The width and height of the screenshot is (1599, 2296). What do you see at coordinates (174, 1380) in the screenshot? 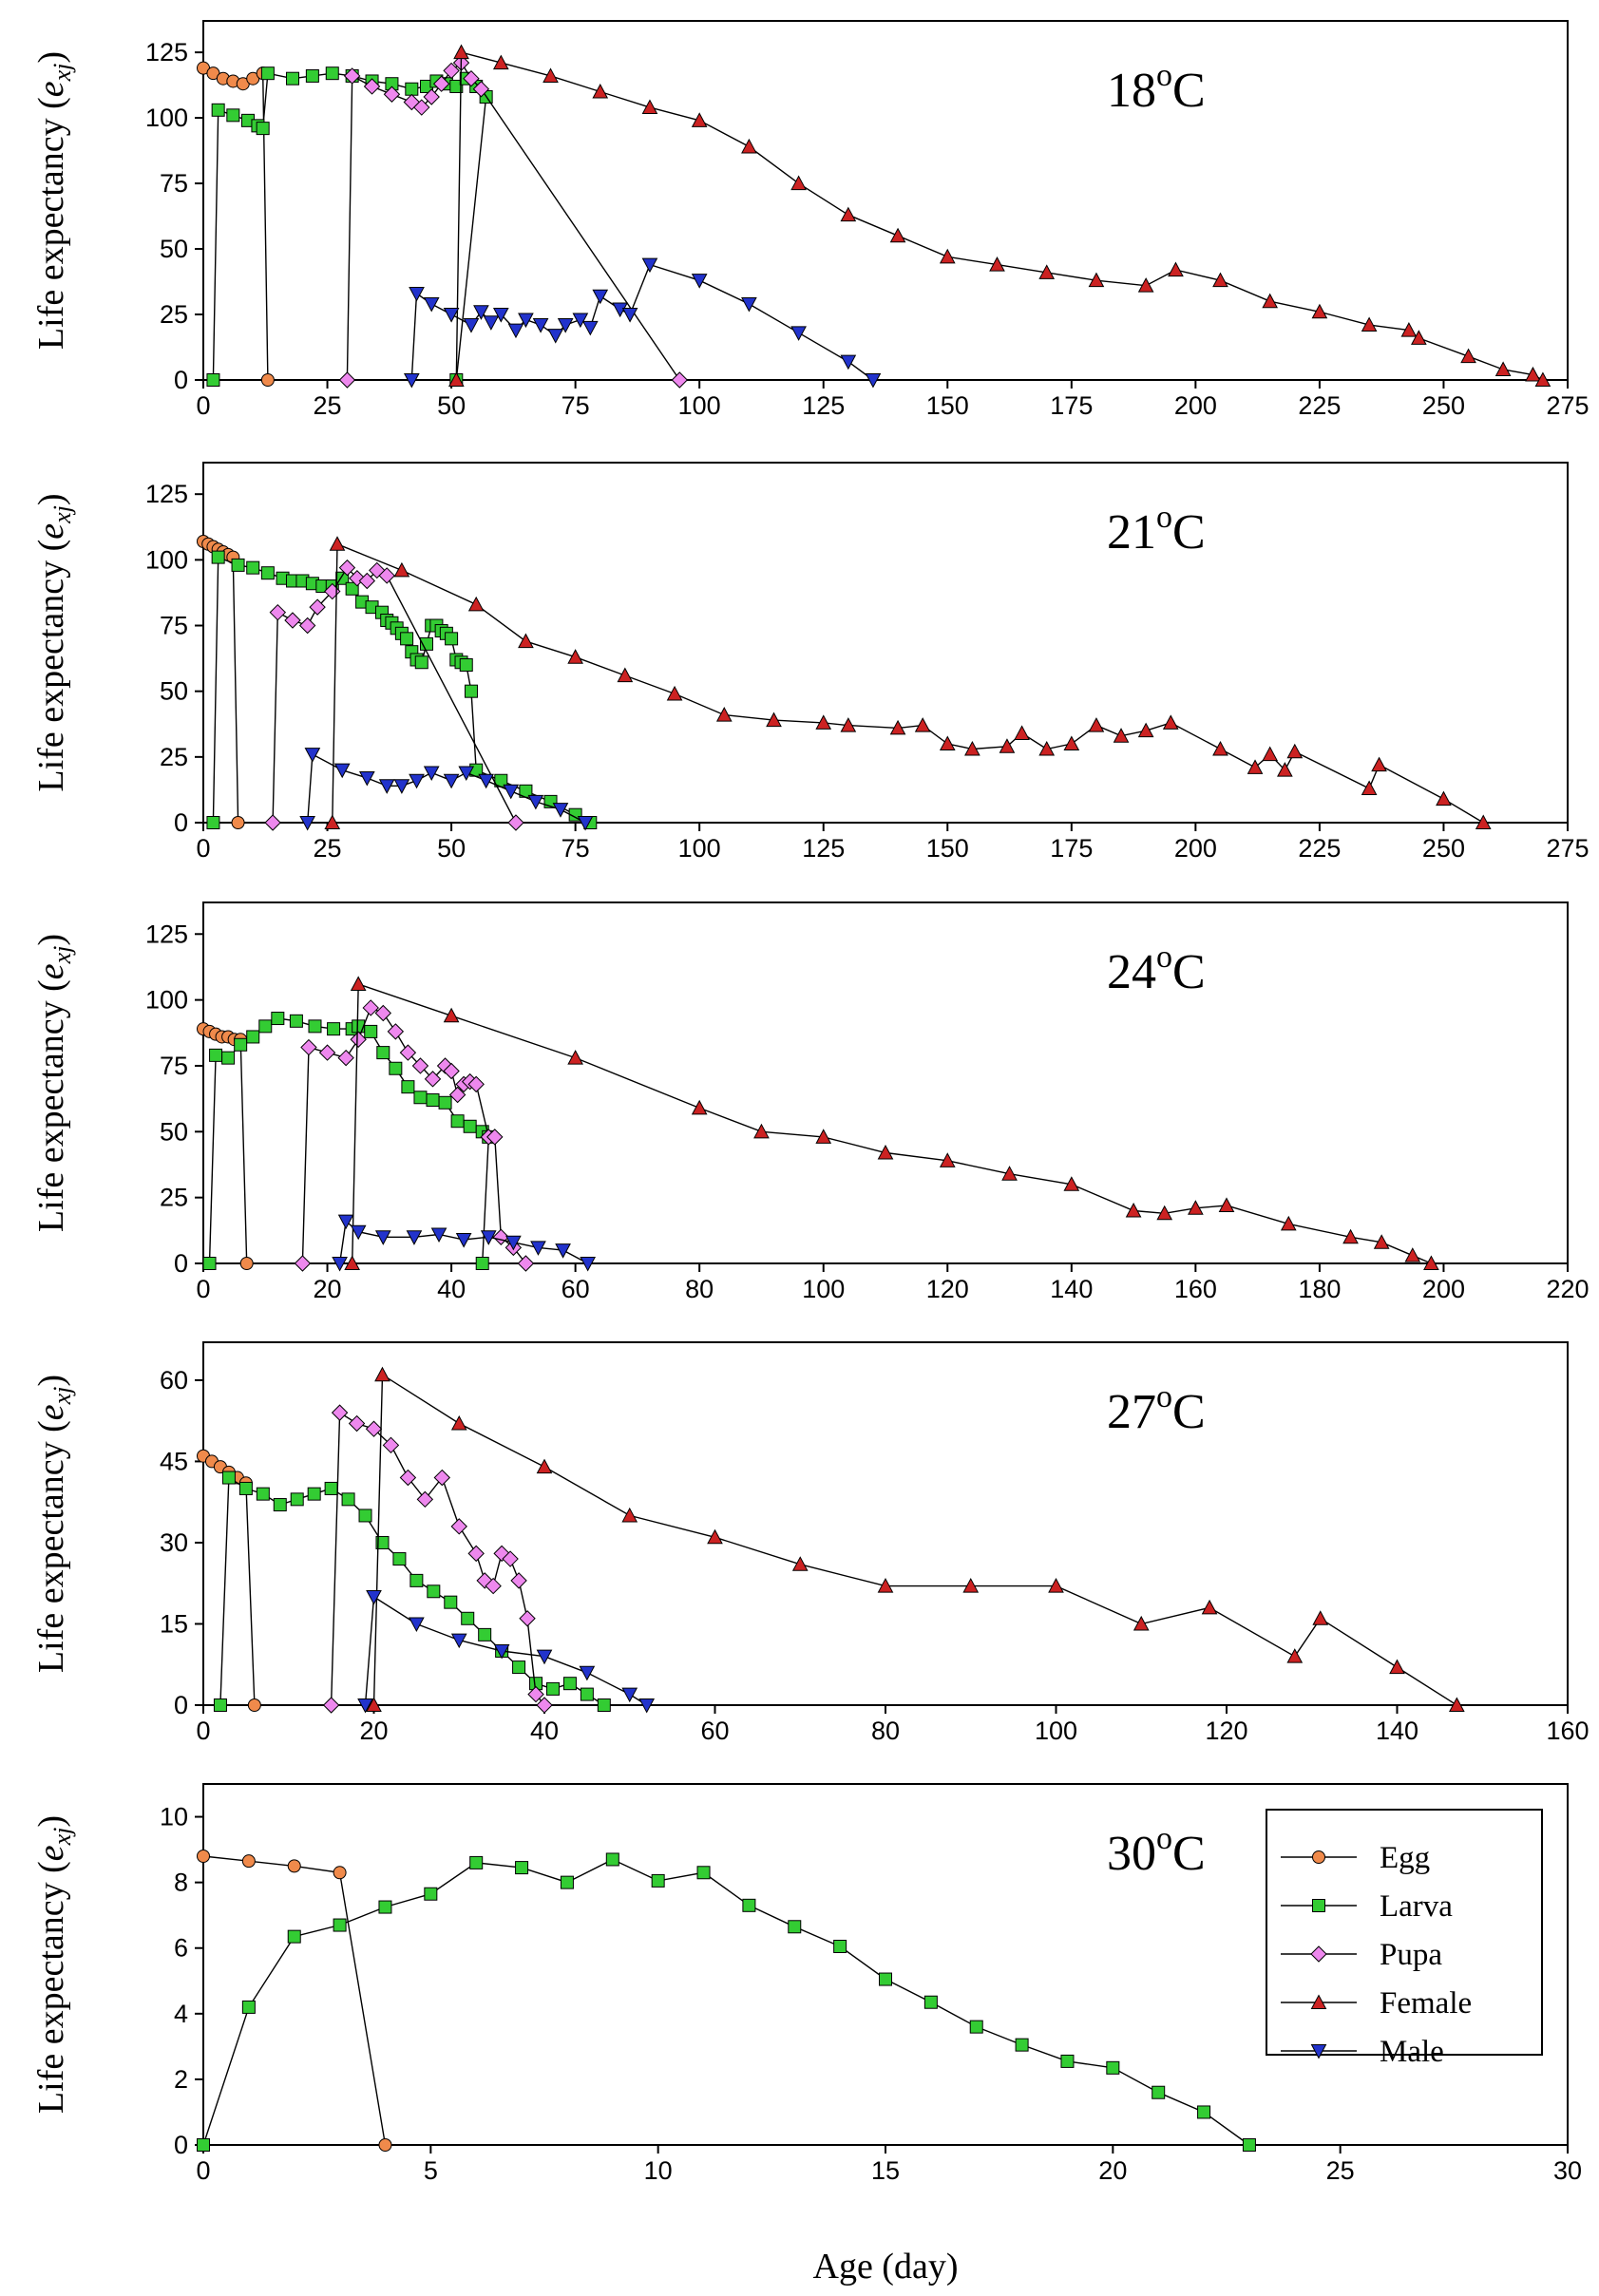
I see `y-tick-label: 60` at bounding box center [174, 1380].